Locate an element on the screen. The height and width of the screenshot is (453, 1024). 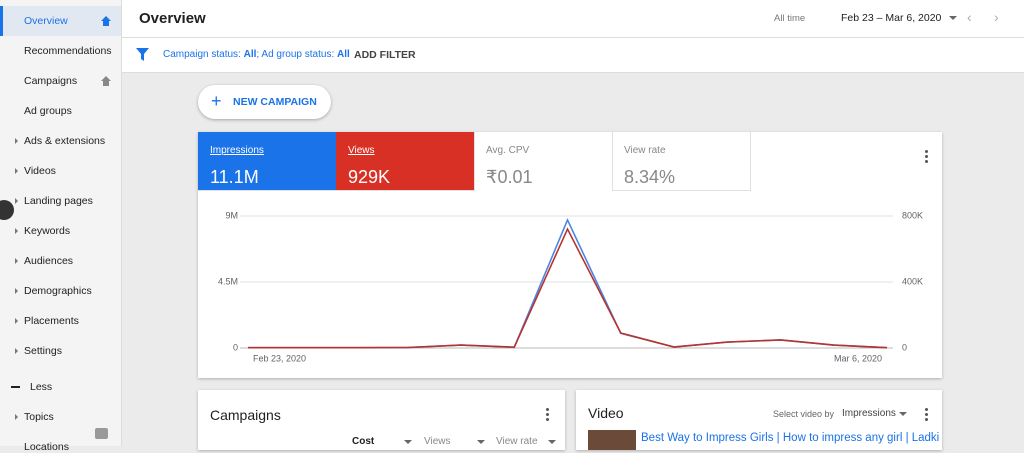
nav-item: Demographics is located at coordinates (58, 291).